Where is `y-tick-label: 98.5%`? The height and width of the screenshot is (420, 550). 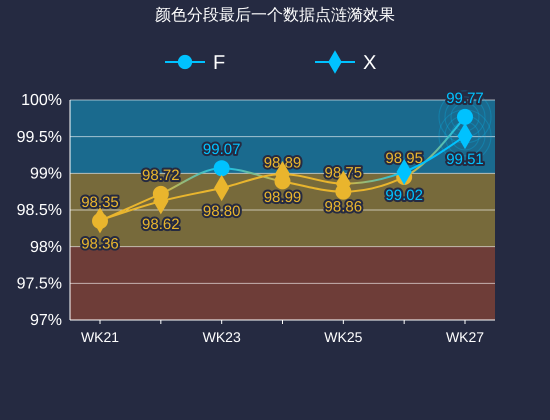
y-tick-label: 98.5% is located at coordinates (39, 211).